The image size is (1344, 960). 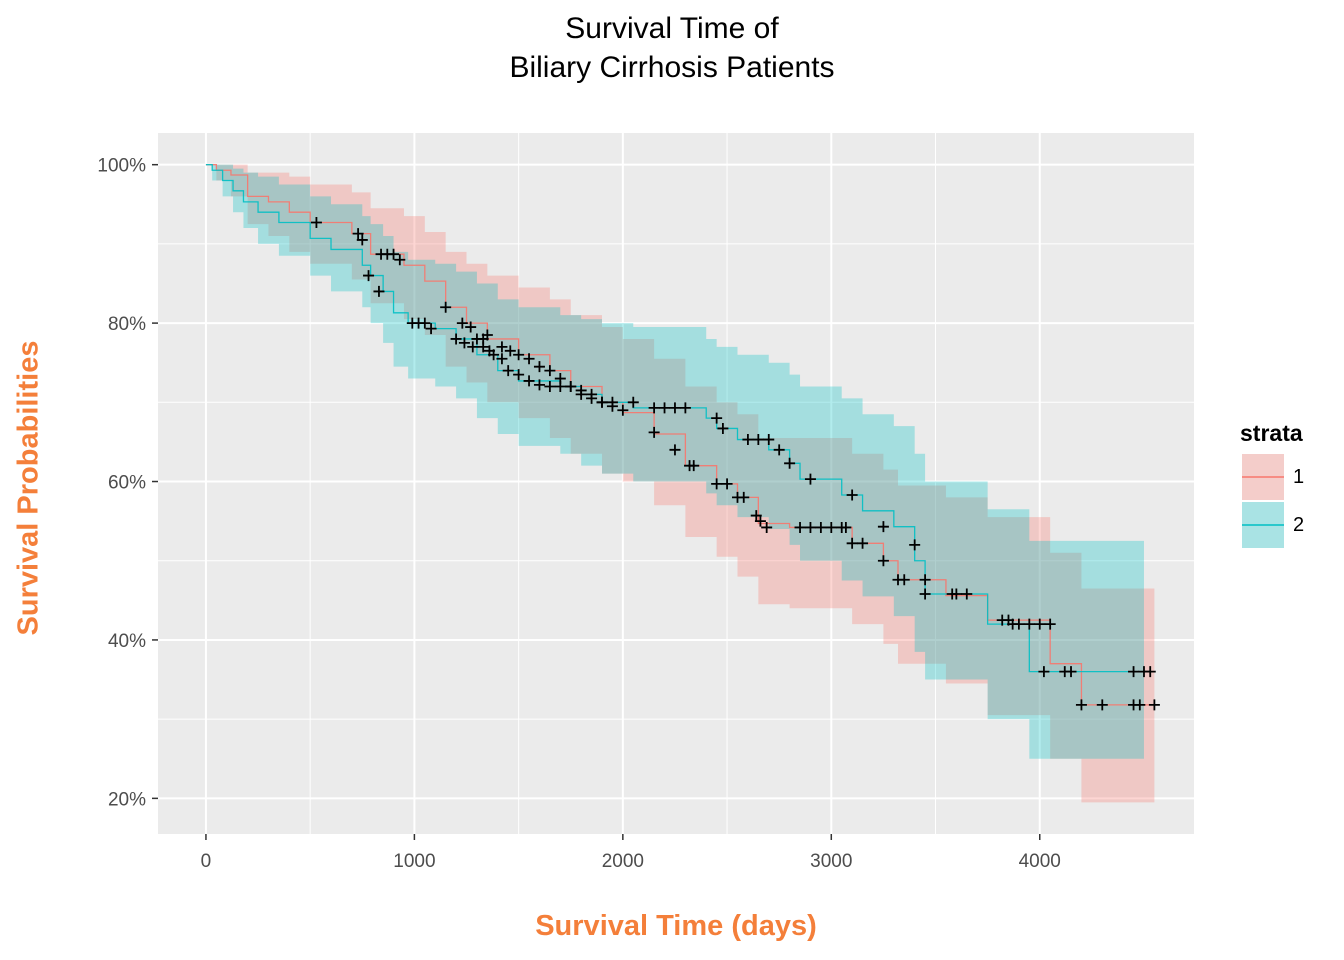 I want to click on legend-label-strata-1: 1, so click(x=1299, y=477).